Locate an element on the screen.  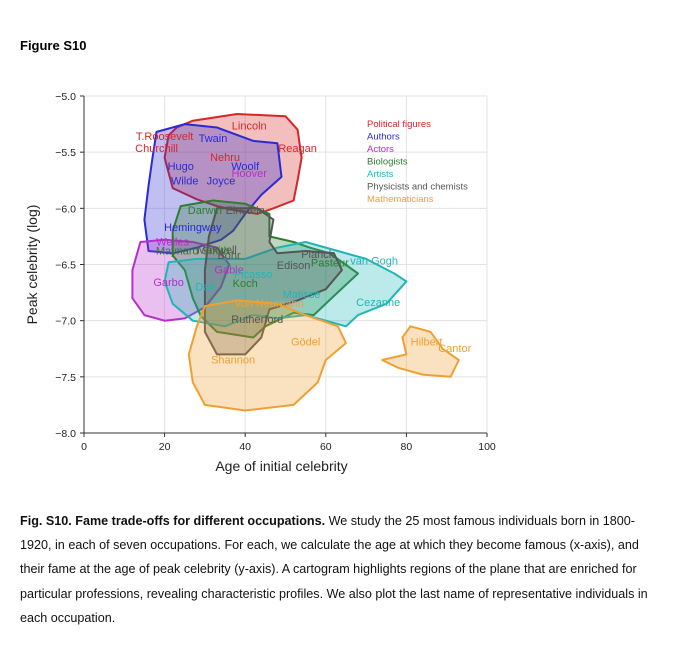
person-label: Rutherford is located at coordinates (257, 320).